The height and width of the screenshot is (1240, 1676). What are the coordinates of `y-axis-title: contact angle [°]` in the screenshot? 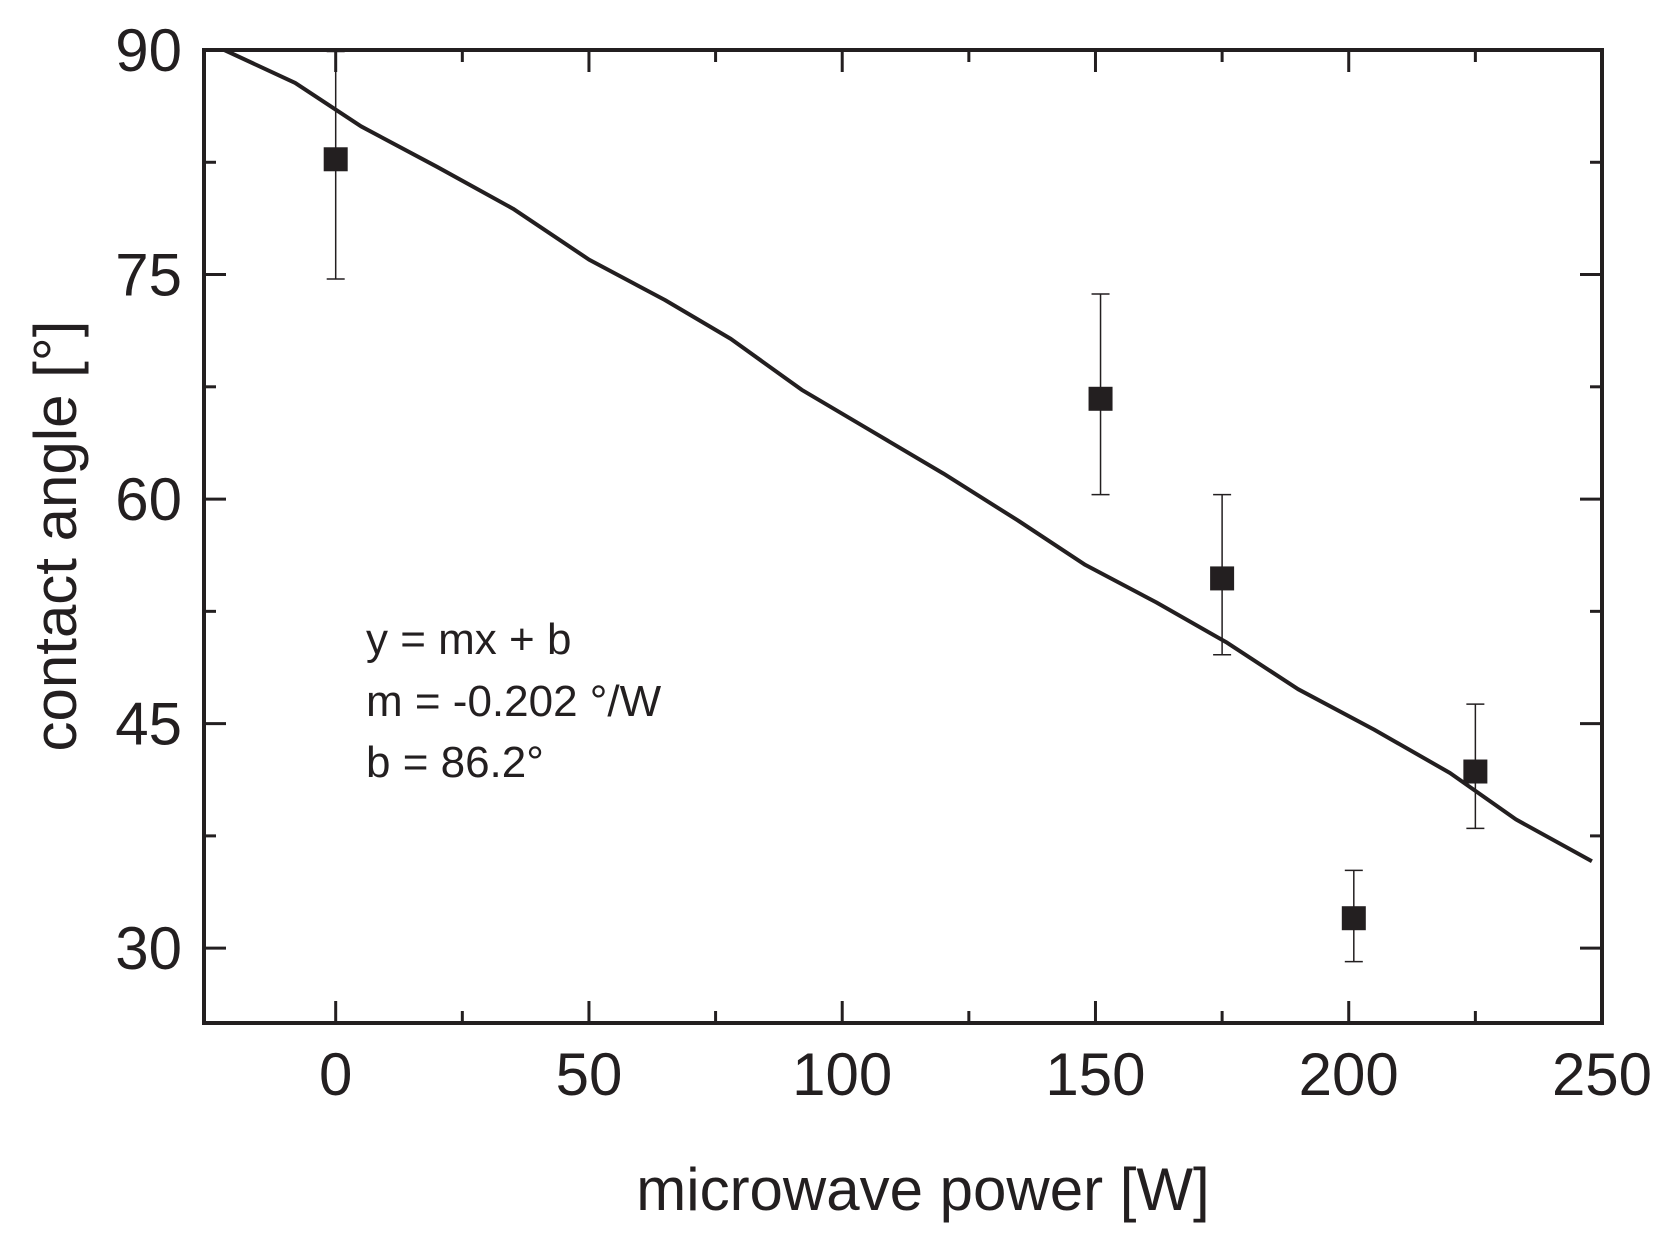 It's located at (55, 536).